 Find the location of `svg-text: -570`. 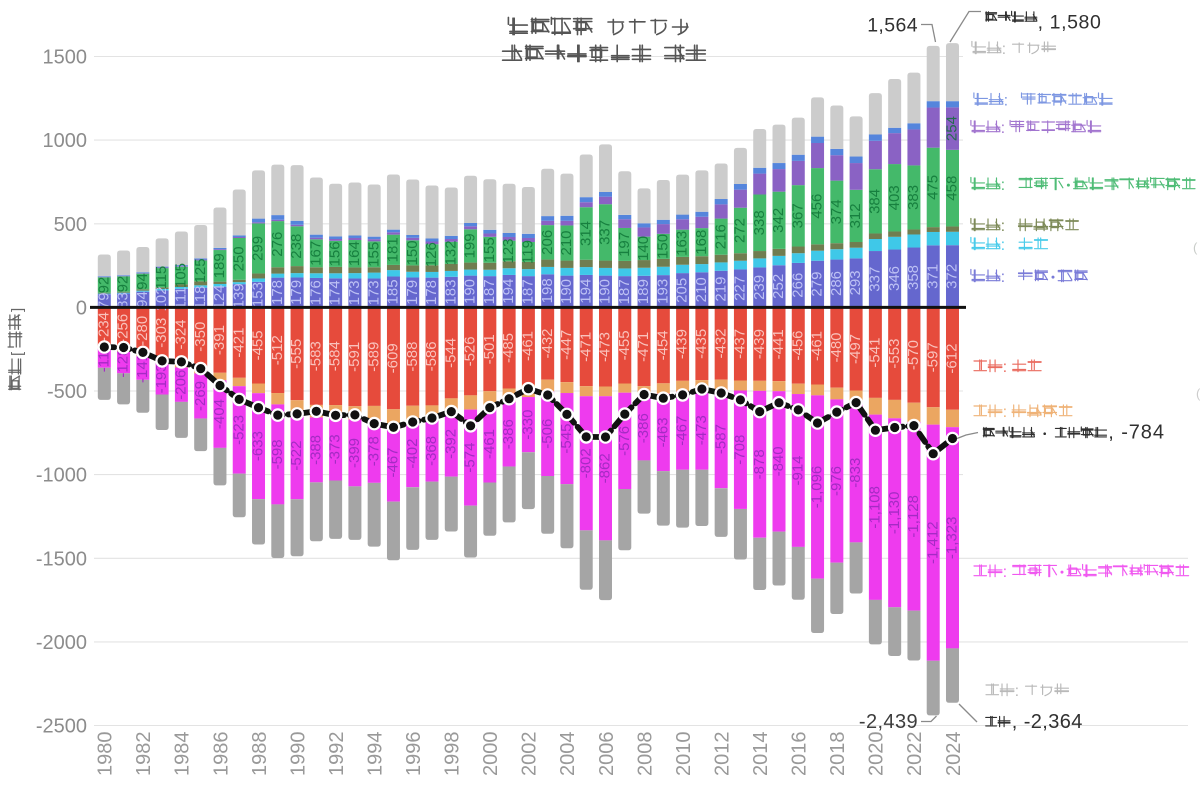

svg-text: -570 is located at coordinates (913, 355).